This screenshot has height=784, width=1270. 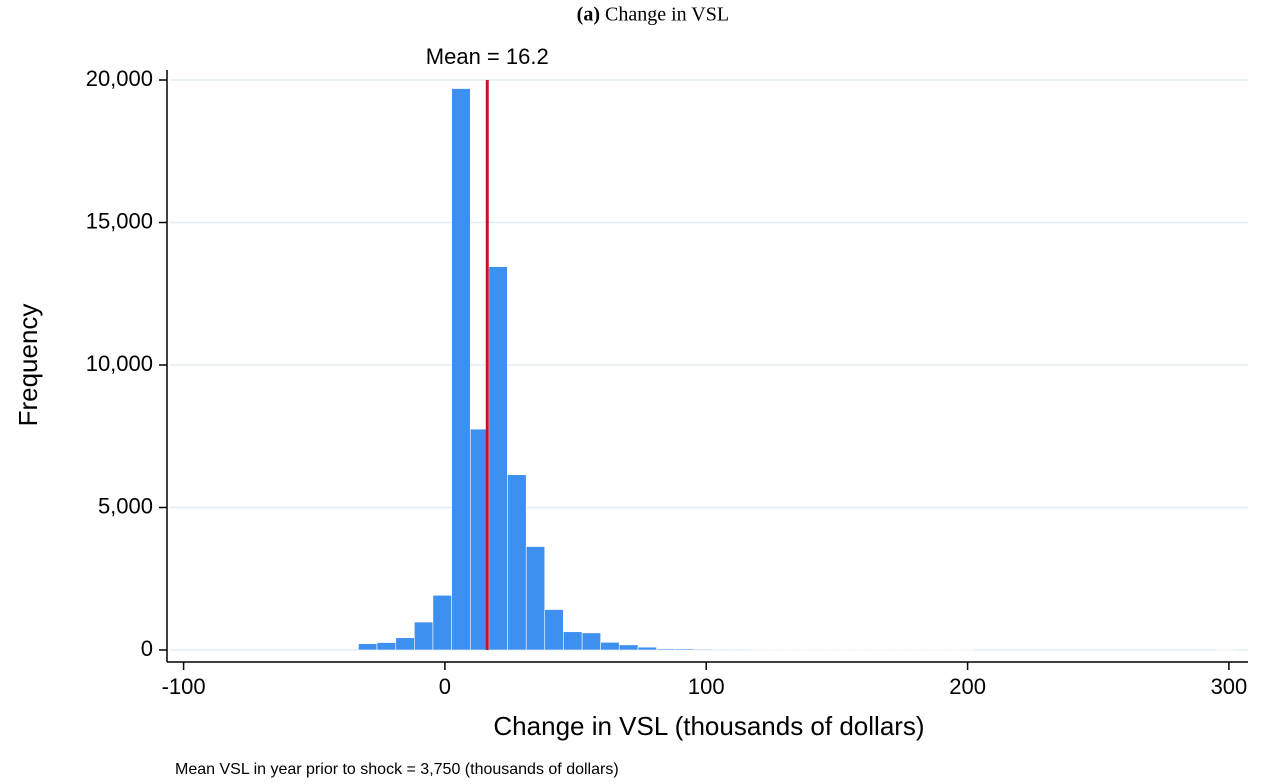 I want to click on y-tick-label: 15,000, so click(x=119, y=220).